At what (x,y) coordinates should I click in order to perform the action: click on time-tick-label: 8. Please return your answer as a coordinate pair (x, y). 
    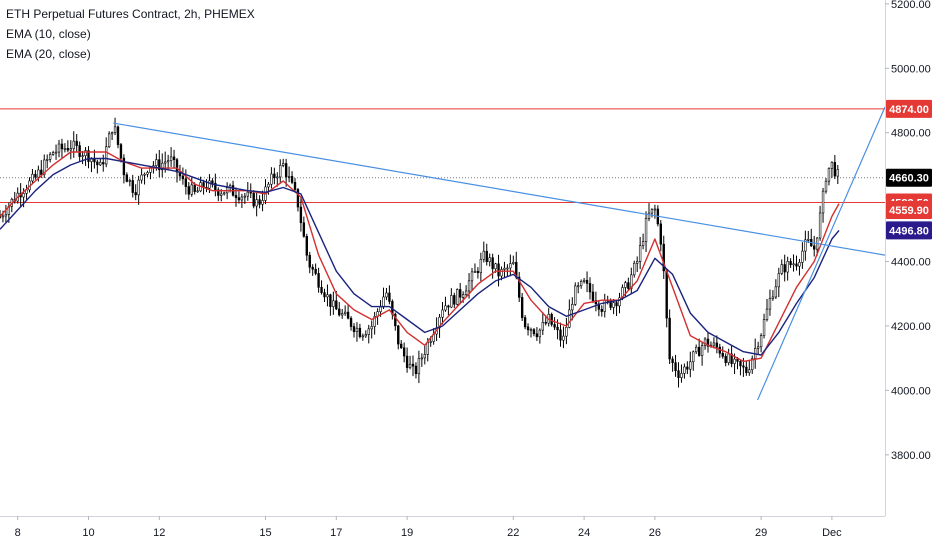
    Looking at the image, I should click on (18, 533).